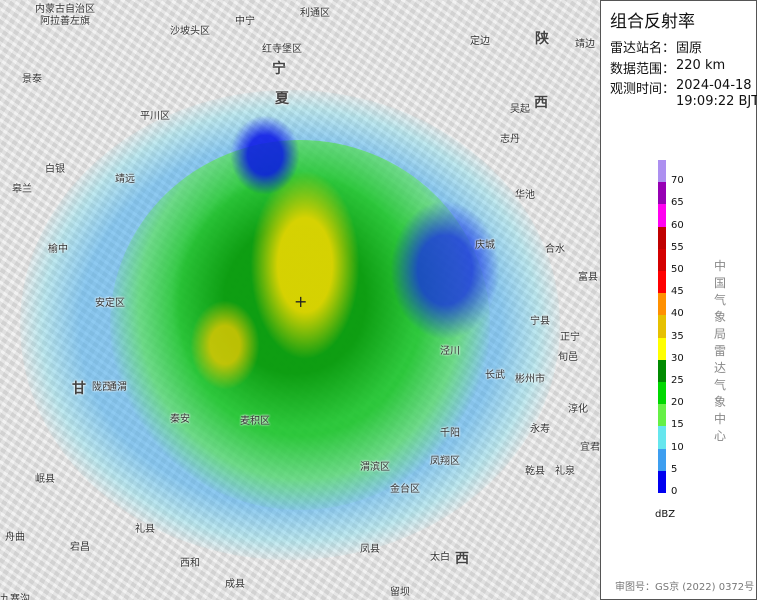 This screenshot has width=757, height=600. I want to click on place-label: 志丹, so click(510, 139).